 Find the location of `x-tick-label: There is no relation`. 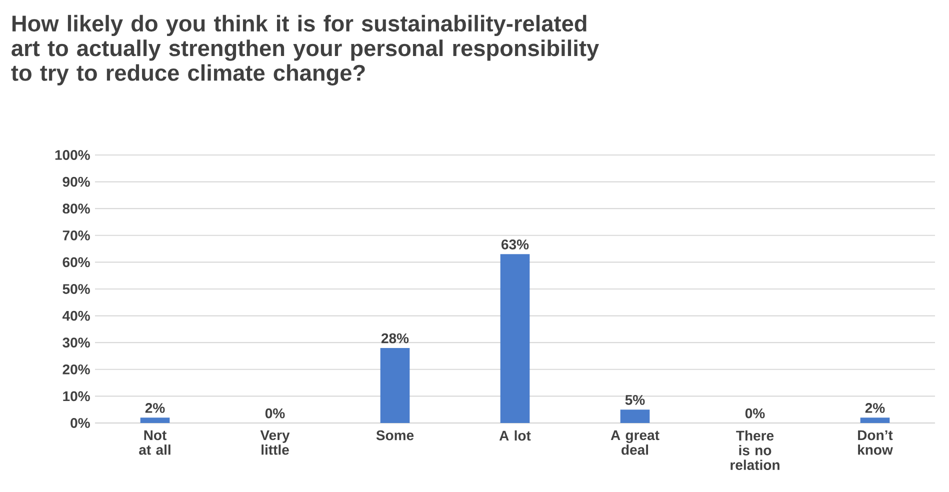

x-tick-label: There is no relation is located at coordinates (755, 450).